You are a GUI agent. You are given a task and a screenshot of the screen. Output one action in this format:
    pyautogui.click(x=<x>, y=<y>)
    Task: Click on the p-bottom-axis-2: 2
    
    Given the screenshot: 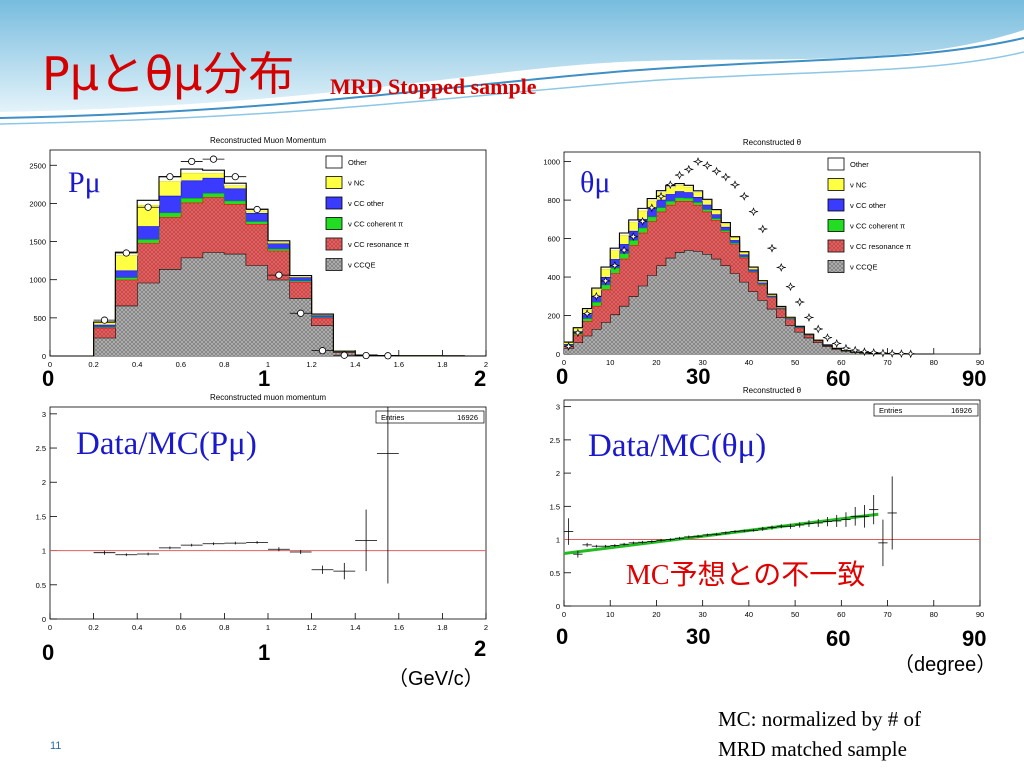 What is the action you would take?
    pyautogui.click(x=480, y=648)
    